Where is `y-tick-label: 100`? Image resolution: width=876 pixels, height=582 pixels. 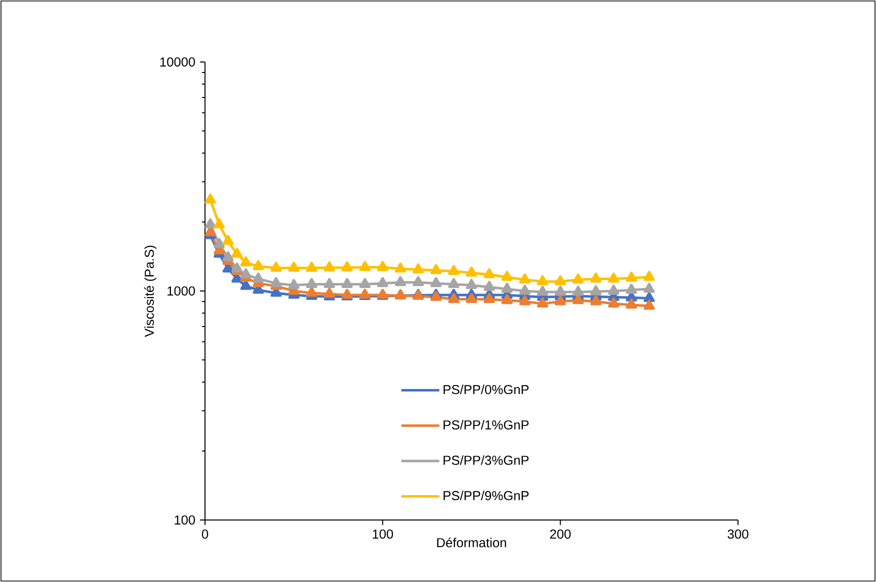 y-tick-label: 100 is located at coordinates (184, 520).